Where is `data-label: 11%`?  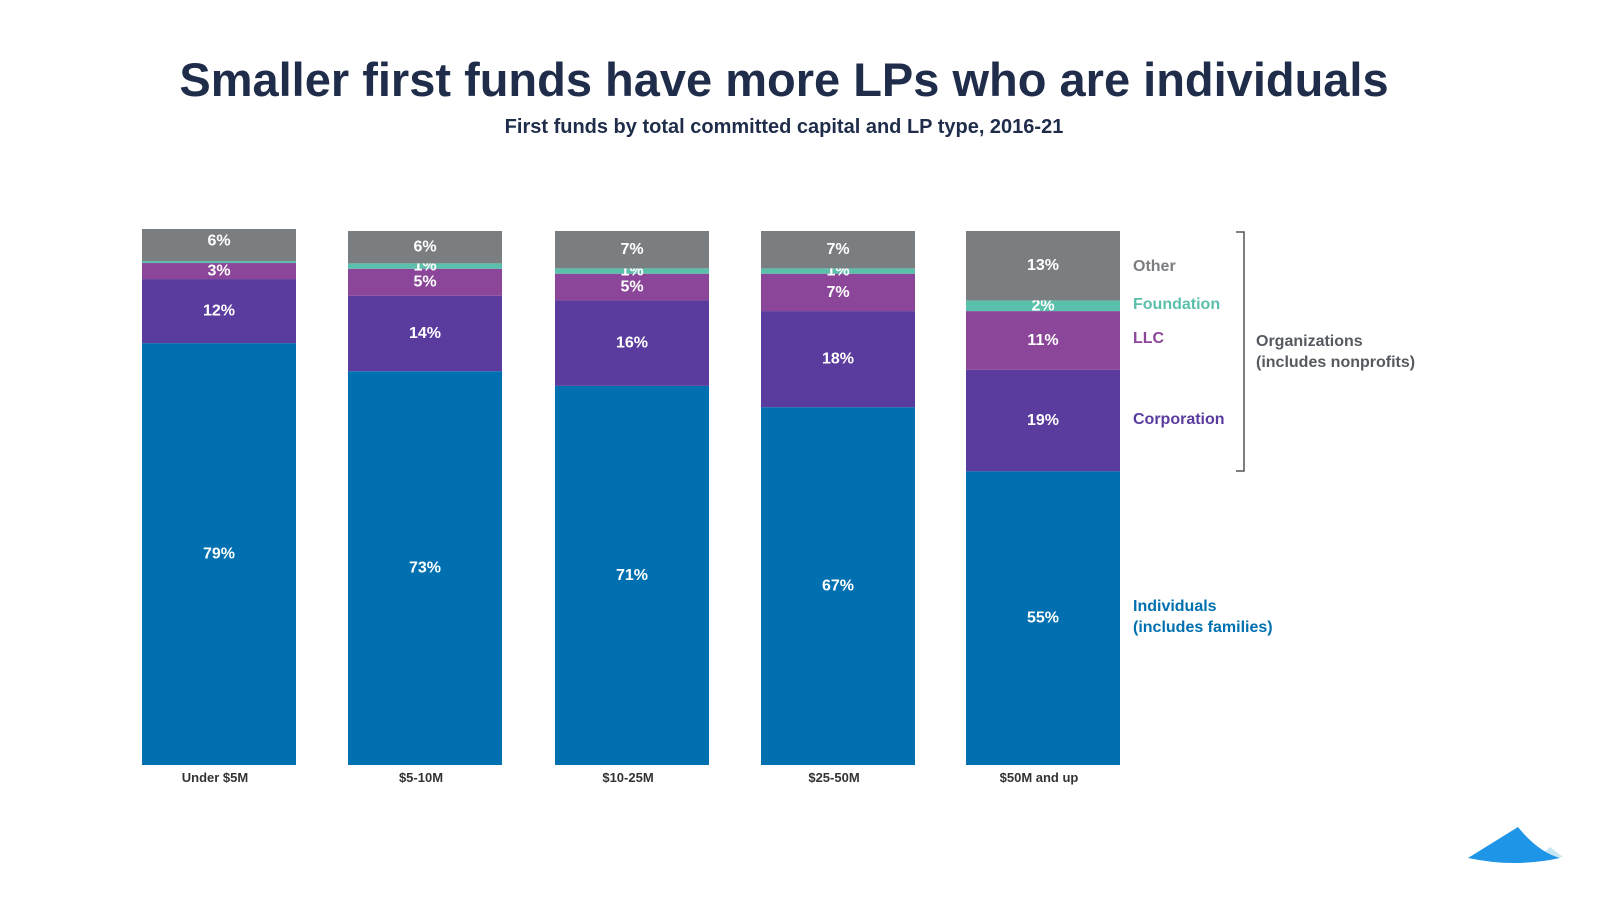 data-label: 11% is located at coordinates (1042, 340).